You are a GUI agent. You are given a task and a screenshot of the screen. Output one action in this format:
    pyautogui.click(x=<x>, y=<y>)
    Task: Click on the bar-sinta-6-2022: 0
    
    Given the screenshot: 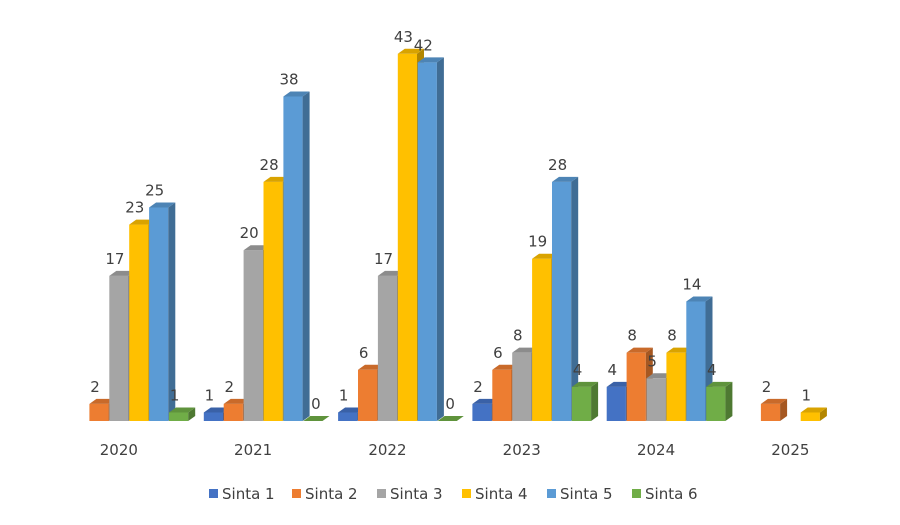 What is the action you would take?
    pyautogui.click(x=450, y=408)
    